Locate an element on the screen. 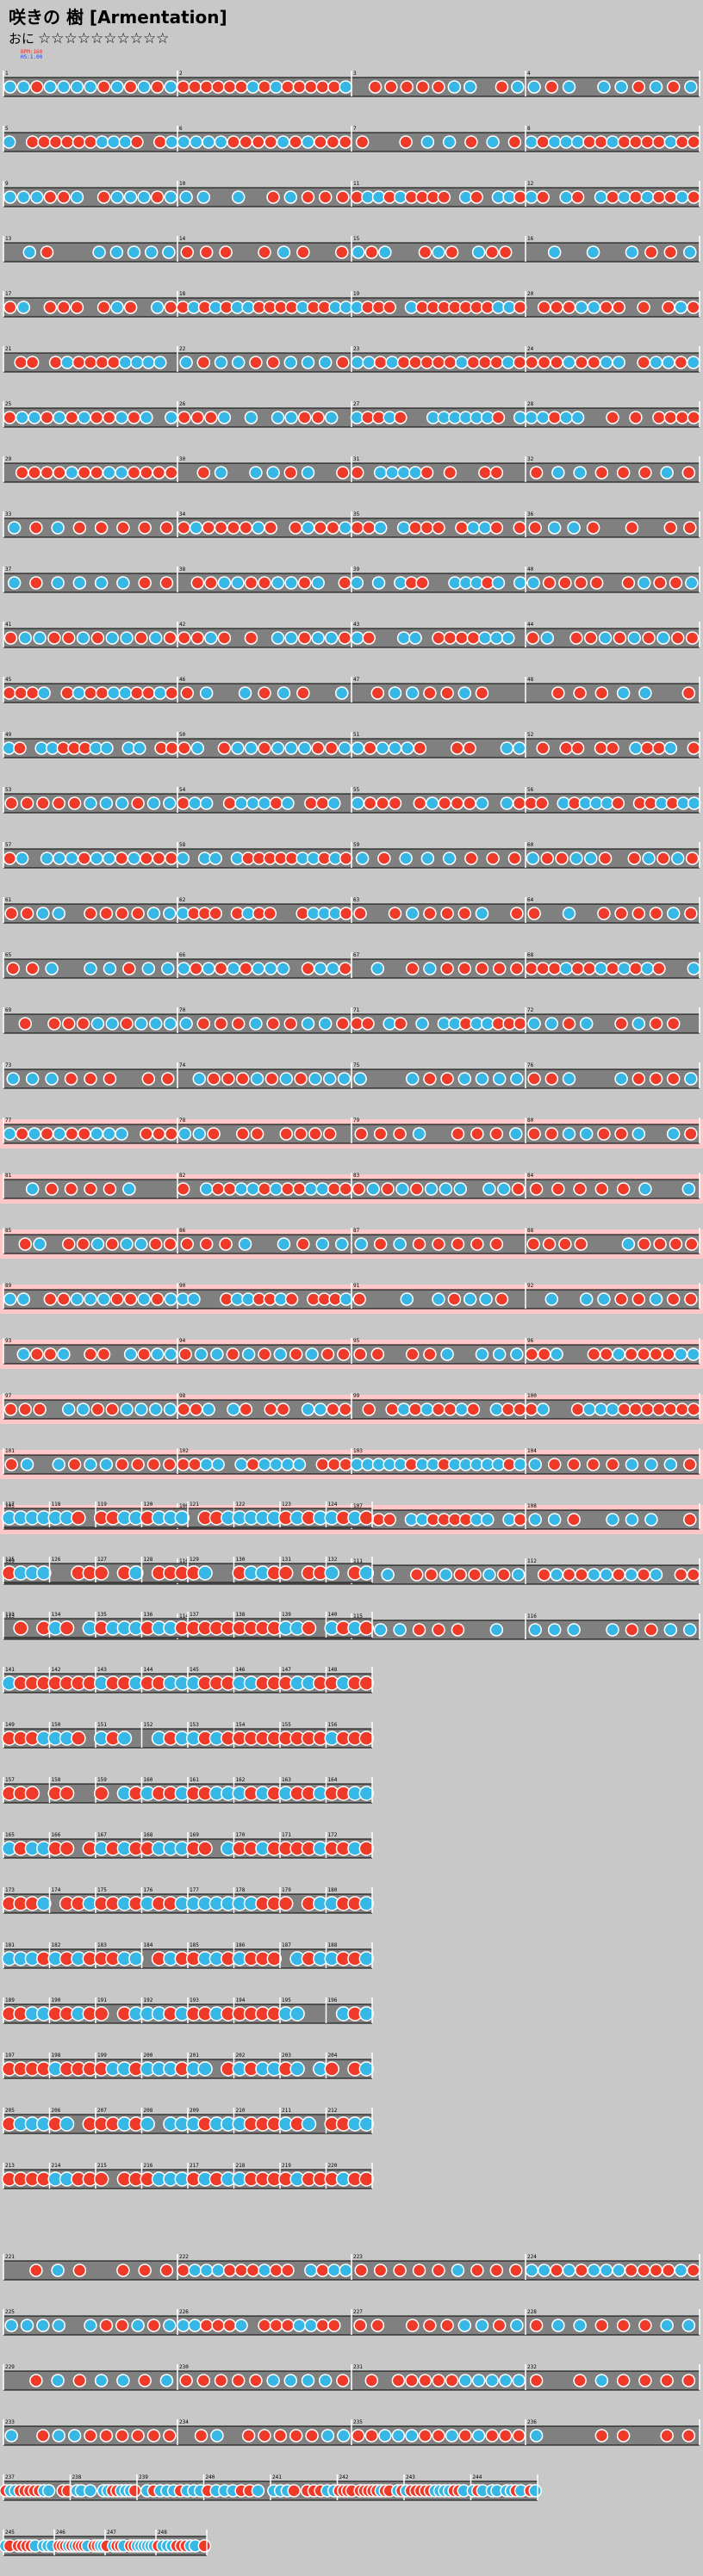  measure-number: 144 is located at coordinates (148, 1670).